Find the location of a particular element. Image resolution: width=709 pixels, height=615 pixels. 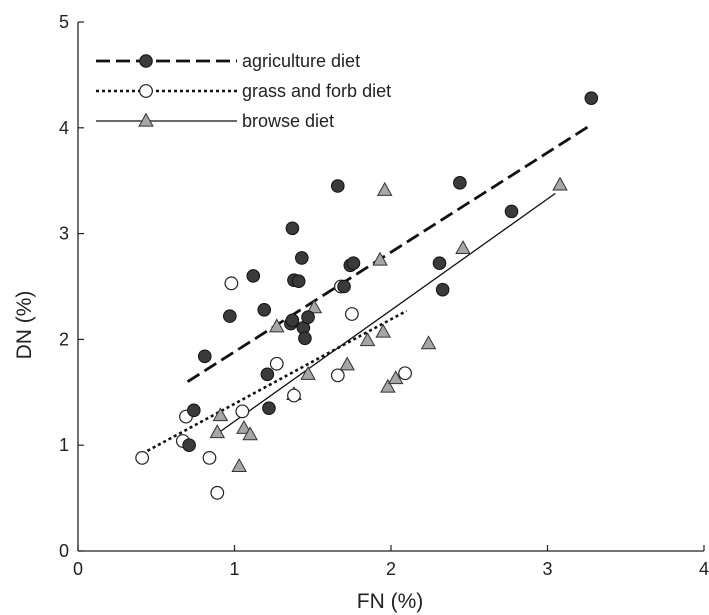

y-tick-label: 2 is located at coordinates (64, 339).